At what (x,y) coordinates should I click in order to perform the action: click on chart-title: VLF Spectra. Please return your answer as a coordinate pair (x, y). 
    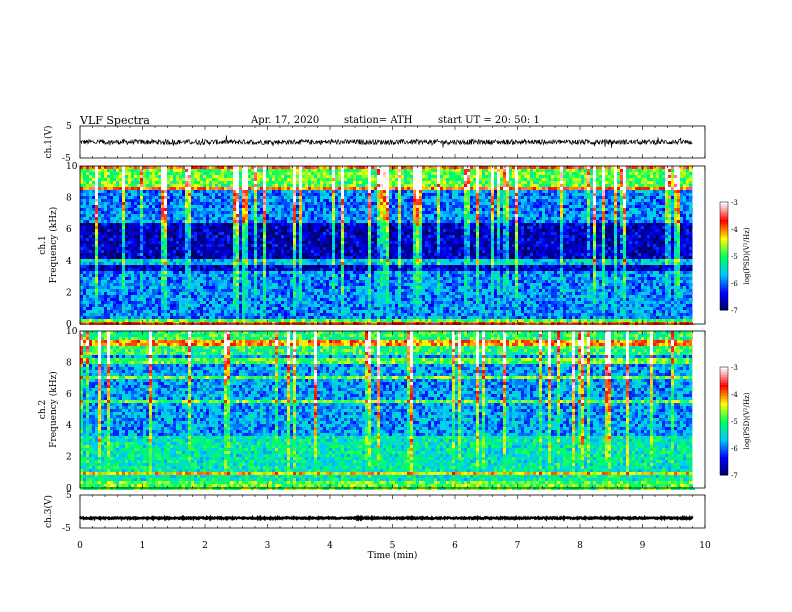
    Looking at the image, I should click on (115, 120).